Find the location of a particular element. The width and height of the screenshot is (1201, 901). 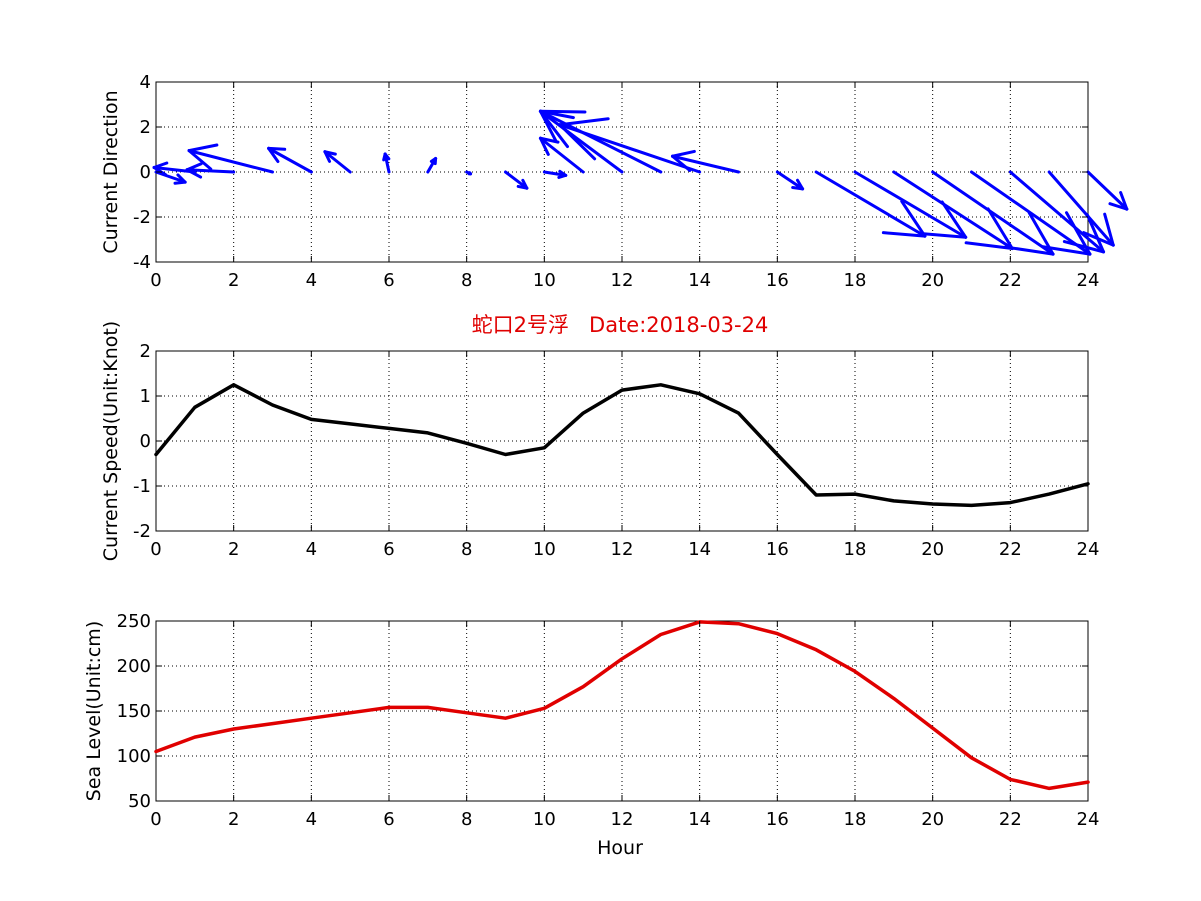

sealevel-series-line is located at coordinates (622, 705).